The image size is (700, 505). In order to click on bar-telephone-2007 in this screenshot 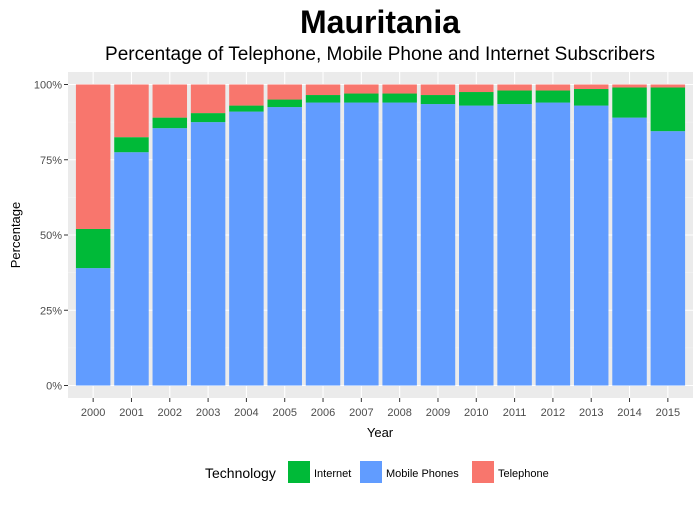, I will do `click(361, 89)`.